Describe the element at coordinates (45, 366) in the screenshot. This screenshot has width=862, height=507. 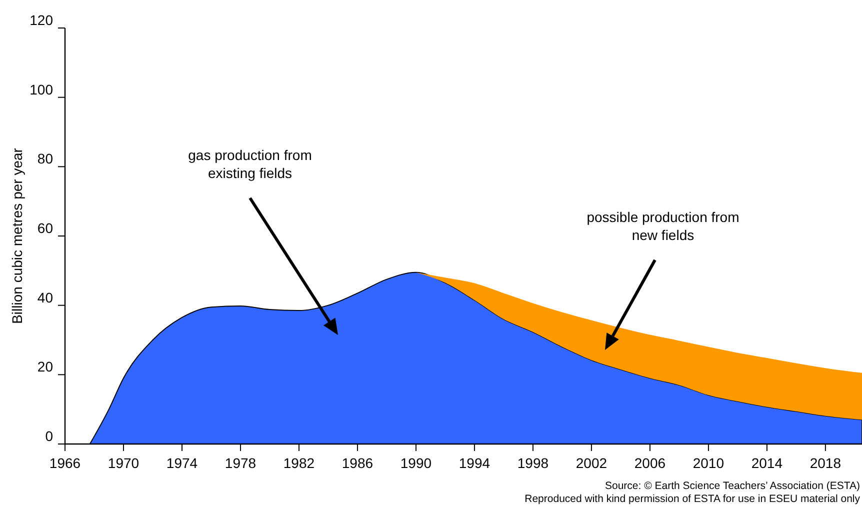
I see `y-tick-label: 20` at that location.